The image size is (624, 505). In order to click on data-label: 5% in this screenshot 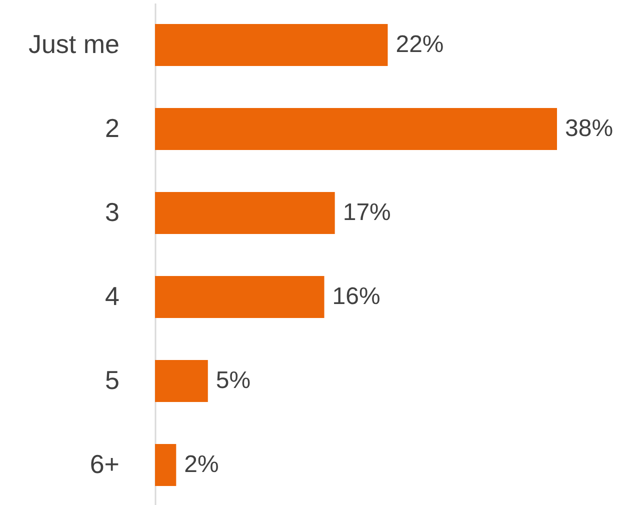, I will do `click(233, 380)`.